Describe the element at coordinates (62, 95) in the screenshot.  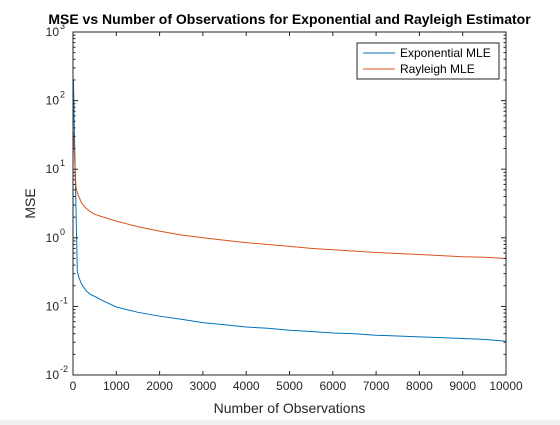
I see `y-tick-exponent: 2` at that location.